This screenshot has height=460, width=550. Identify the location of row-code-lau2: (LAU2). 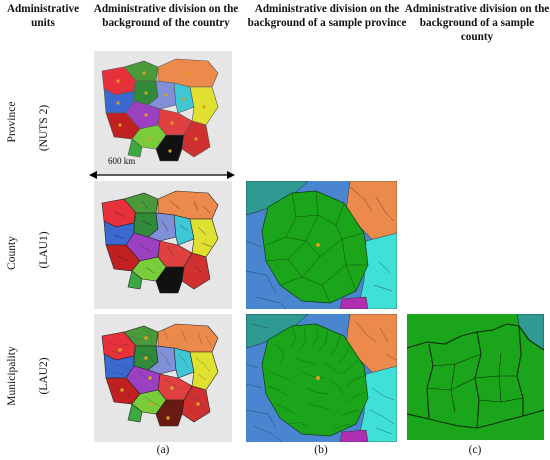
(44, 376).